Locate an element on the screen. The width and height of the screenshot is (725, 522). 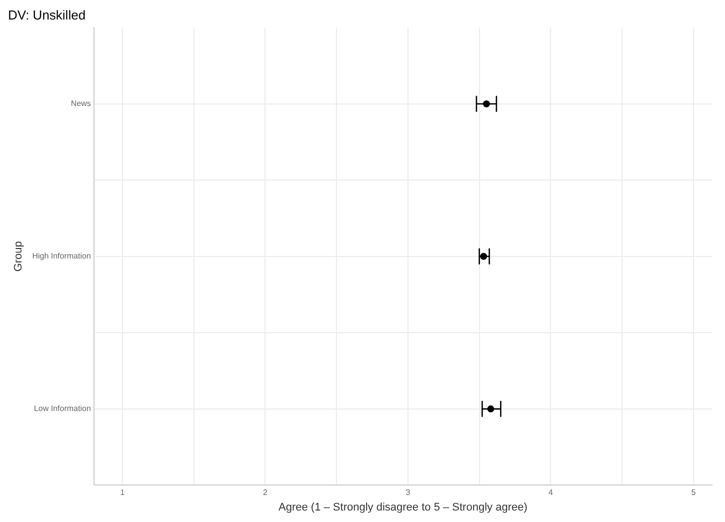
x-tick-label: 3 is located at coordinates (408, 493).